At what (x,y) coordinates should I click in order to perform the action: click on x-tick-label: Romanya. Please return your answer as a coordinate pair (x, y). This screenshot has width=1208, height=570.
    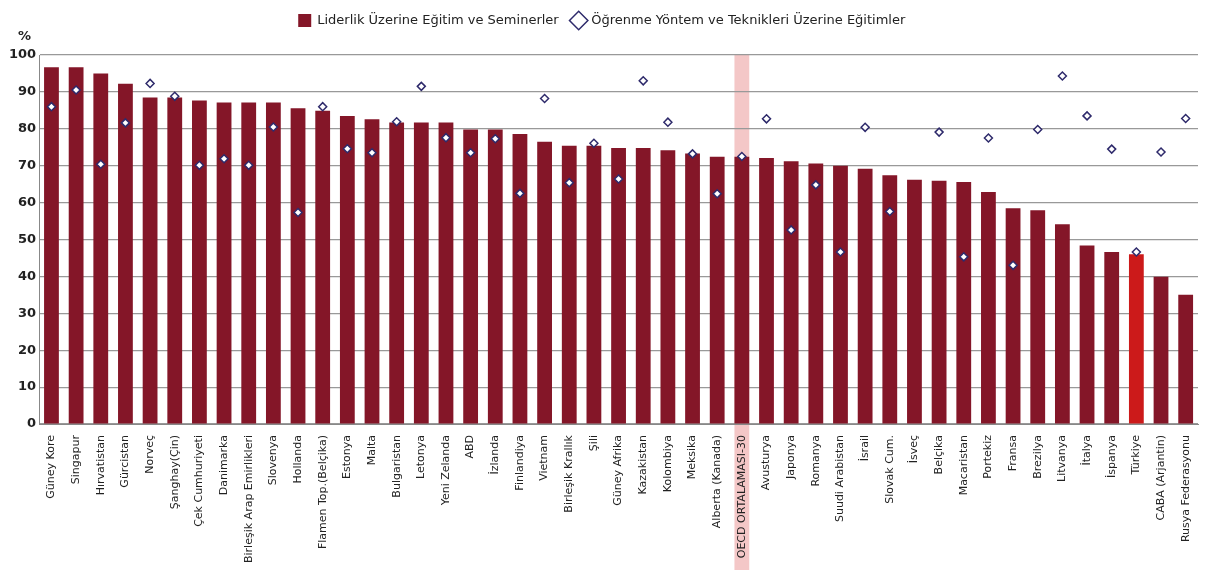
    Looking at the image, I should click on (815, 461).